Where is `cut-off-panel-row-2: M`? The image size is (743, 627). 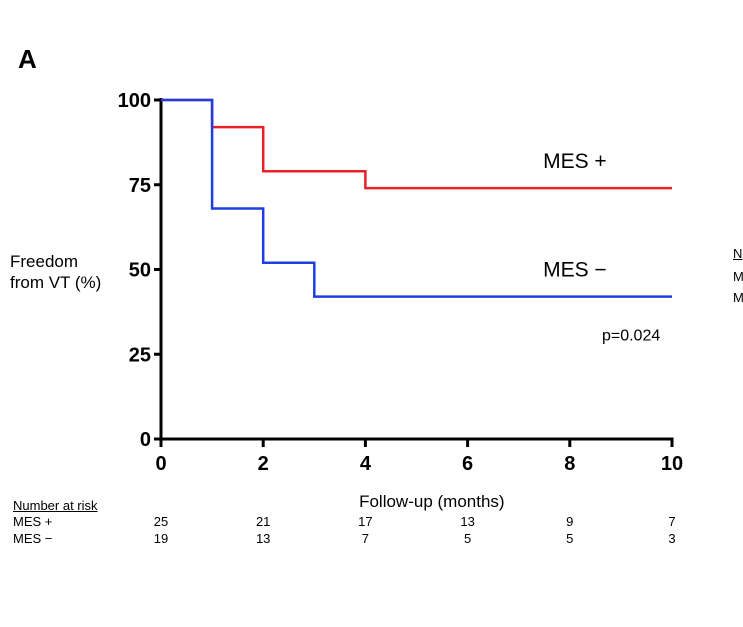 cut-off-panel-row-2: M is located at coordinates (738, 297).